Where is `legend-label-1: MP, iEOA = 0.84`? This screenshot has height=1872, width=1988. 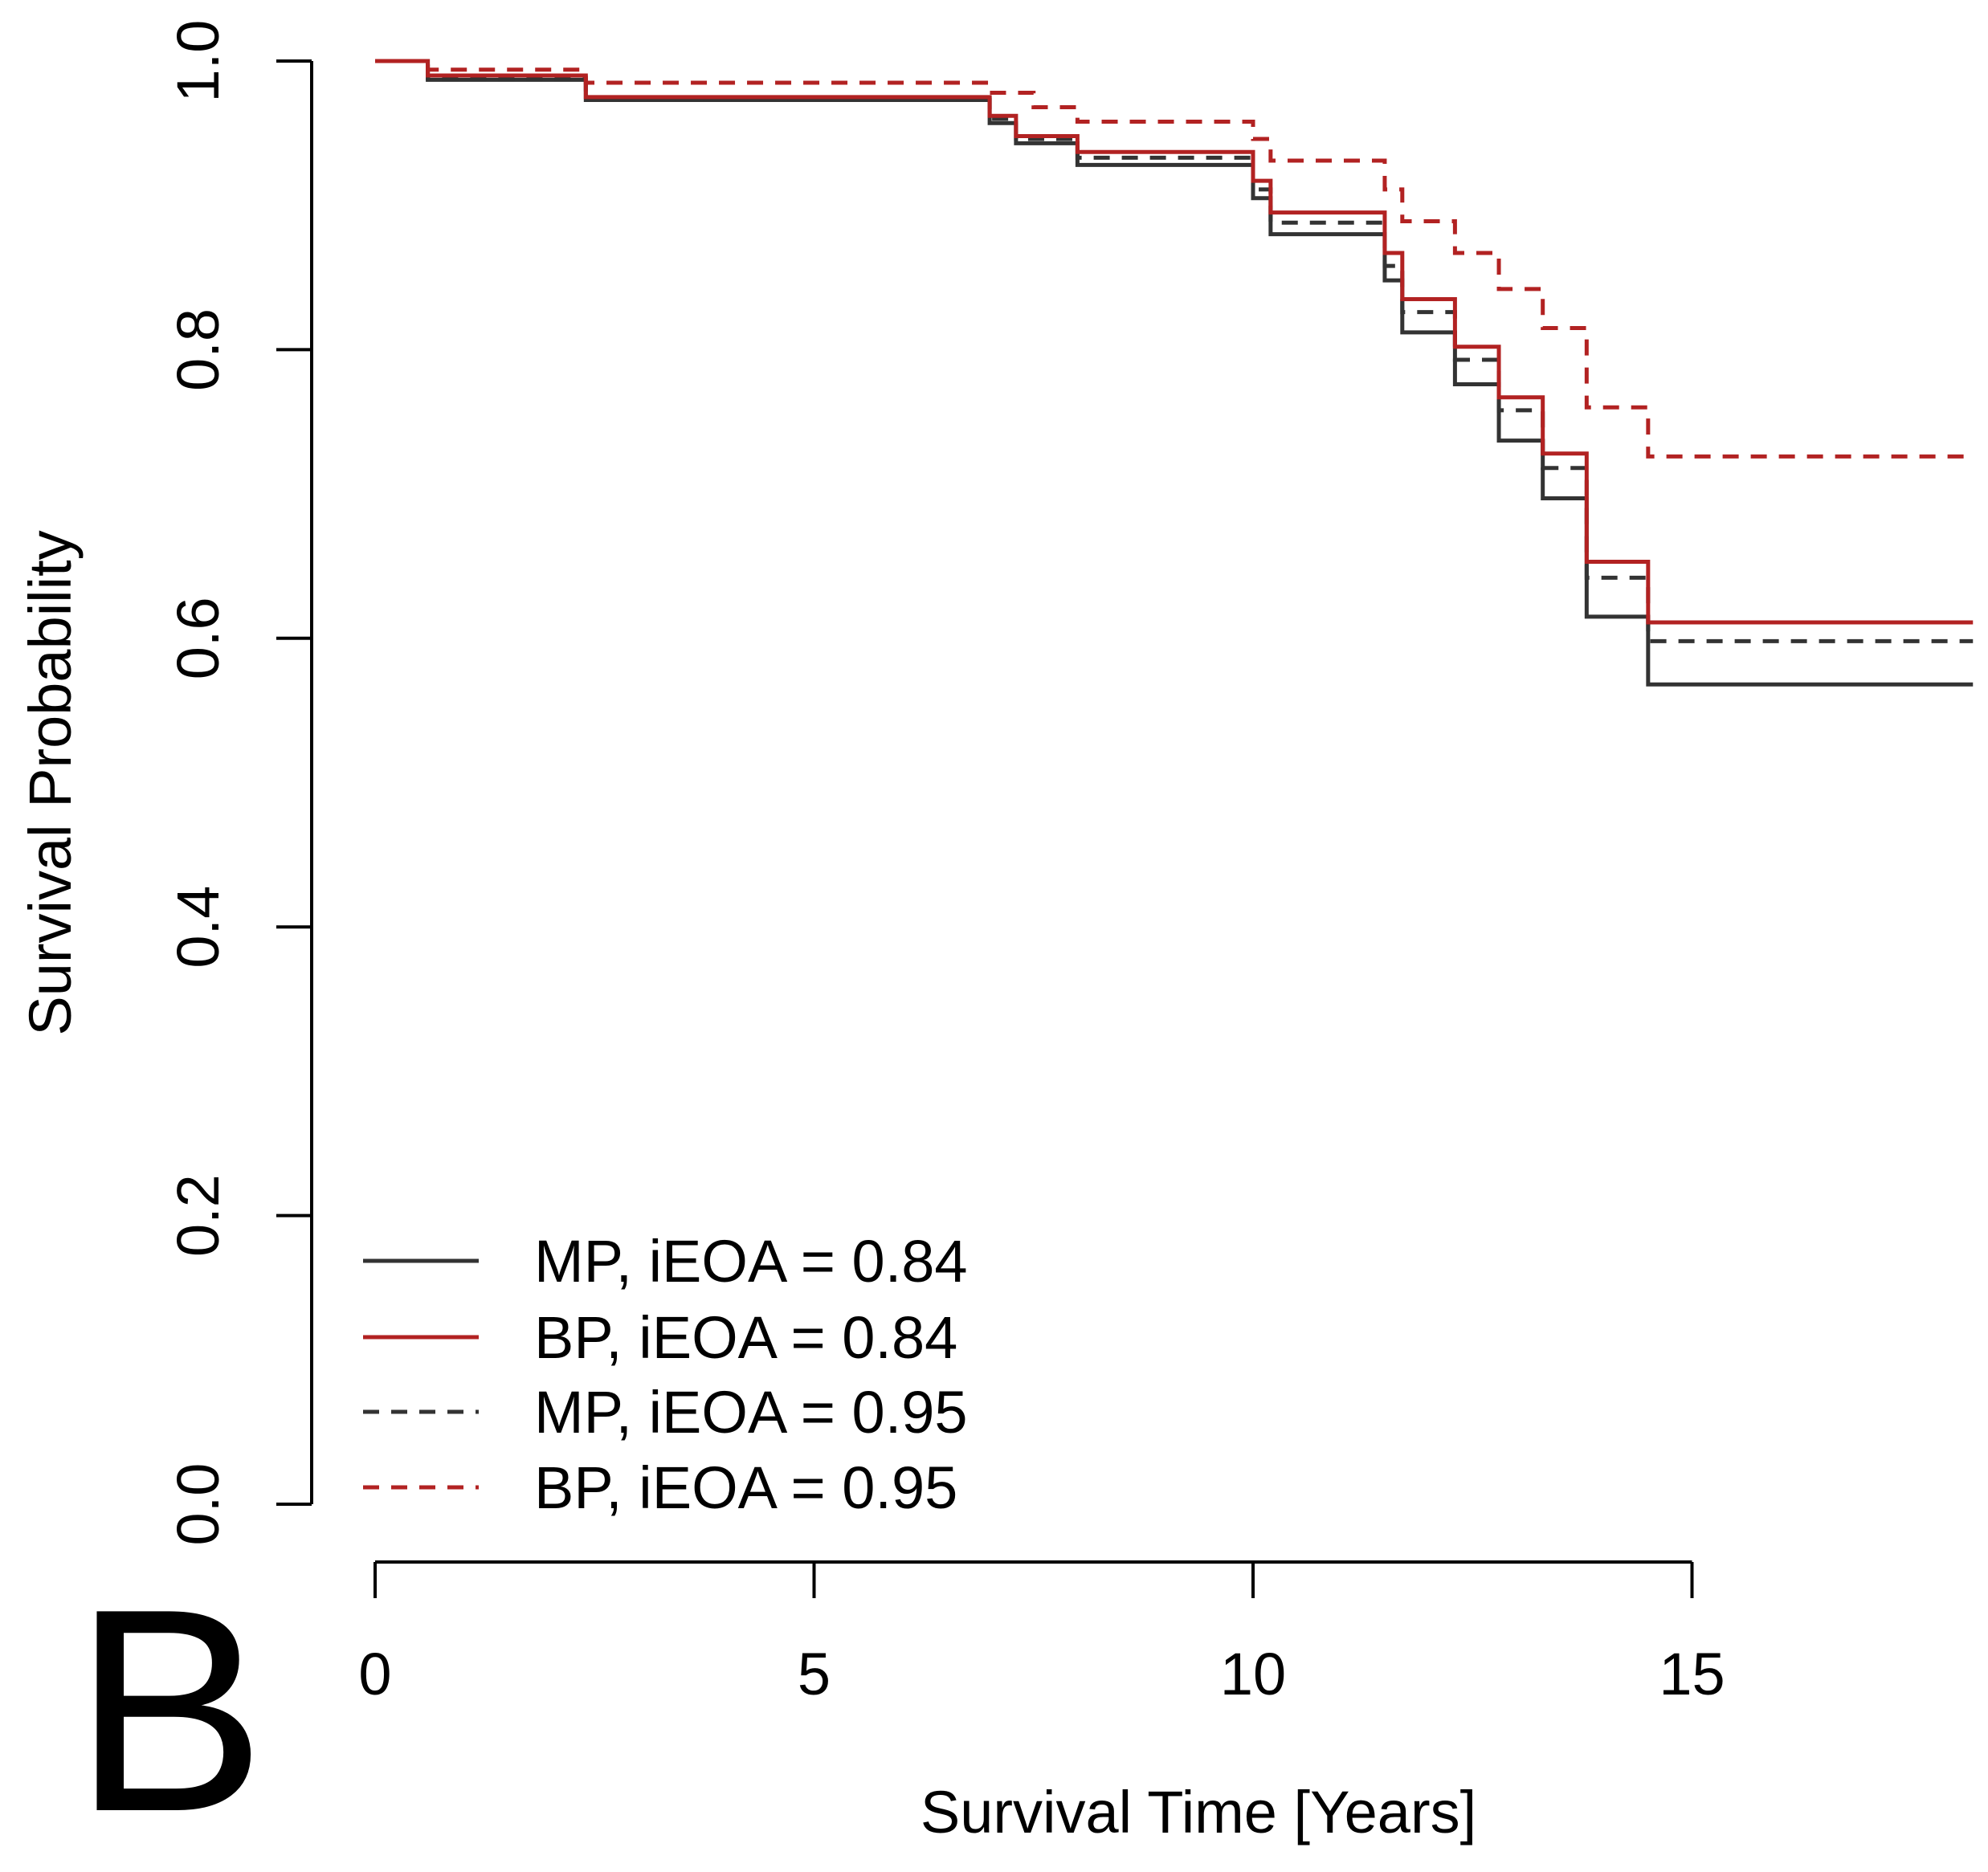
legend-label-1: MP, iEOA = 0.84 is located at coordinates (751, 1261).